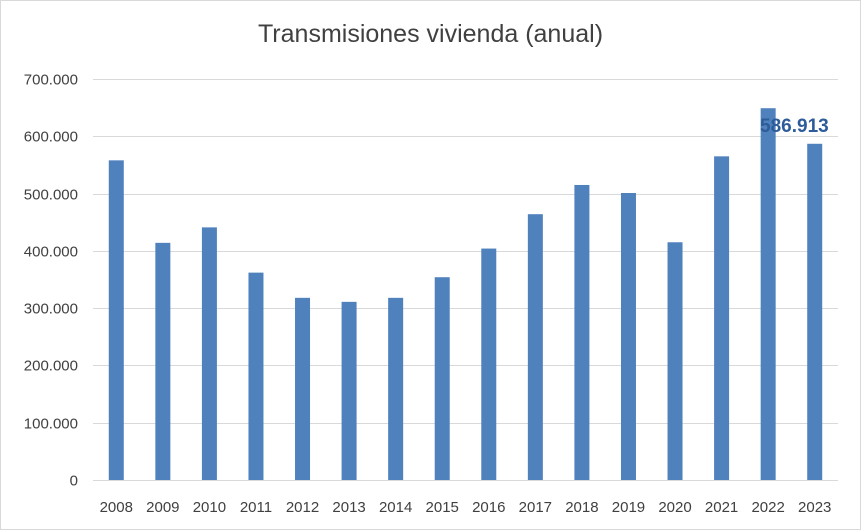  What do you see at coordinates (396, 388) in the screenshot?
I see `bar-2014` at bounding box center [396, 388].